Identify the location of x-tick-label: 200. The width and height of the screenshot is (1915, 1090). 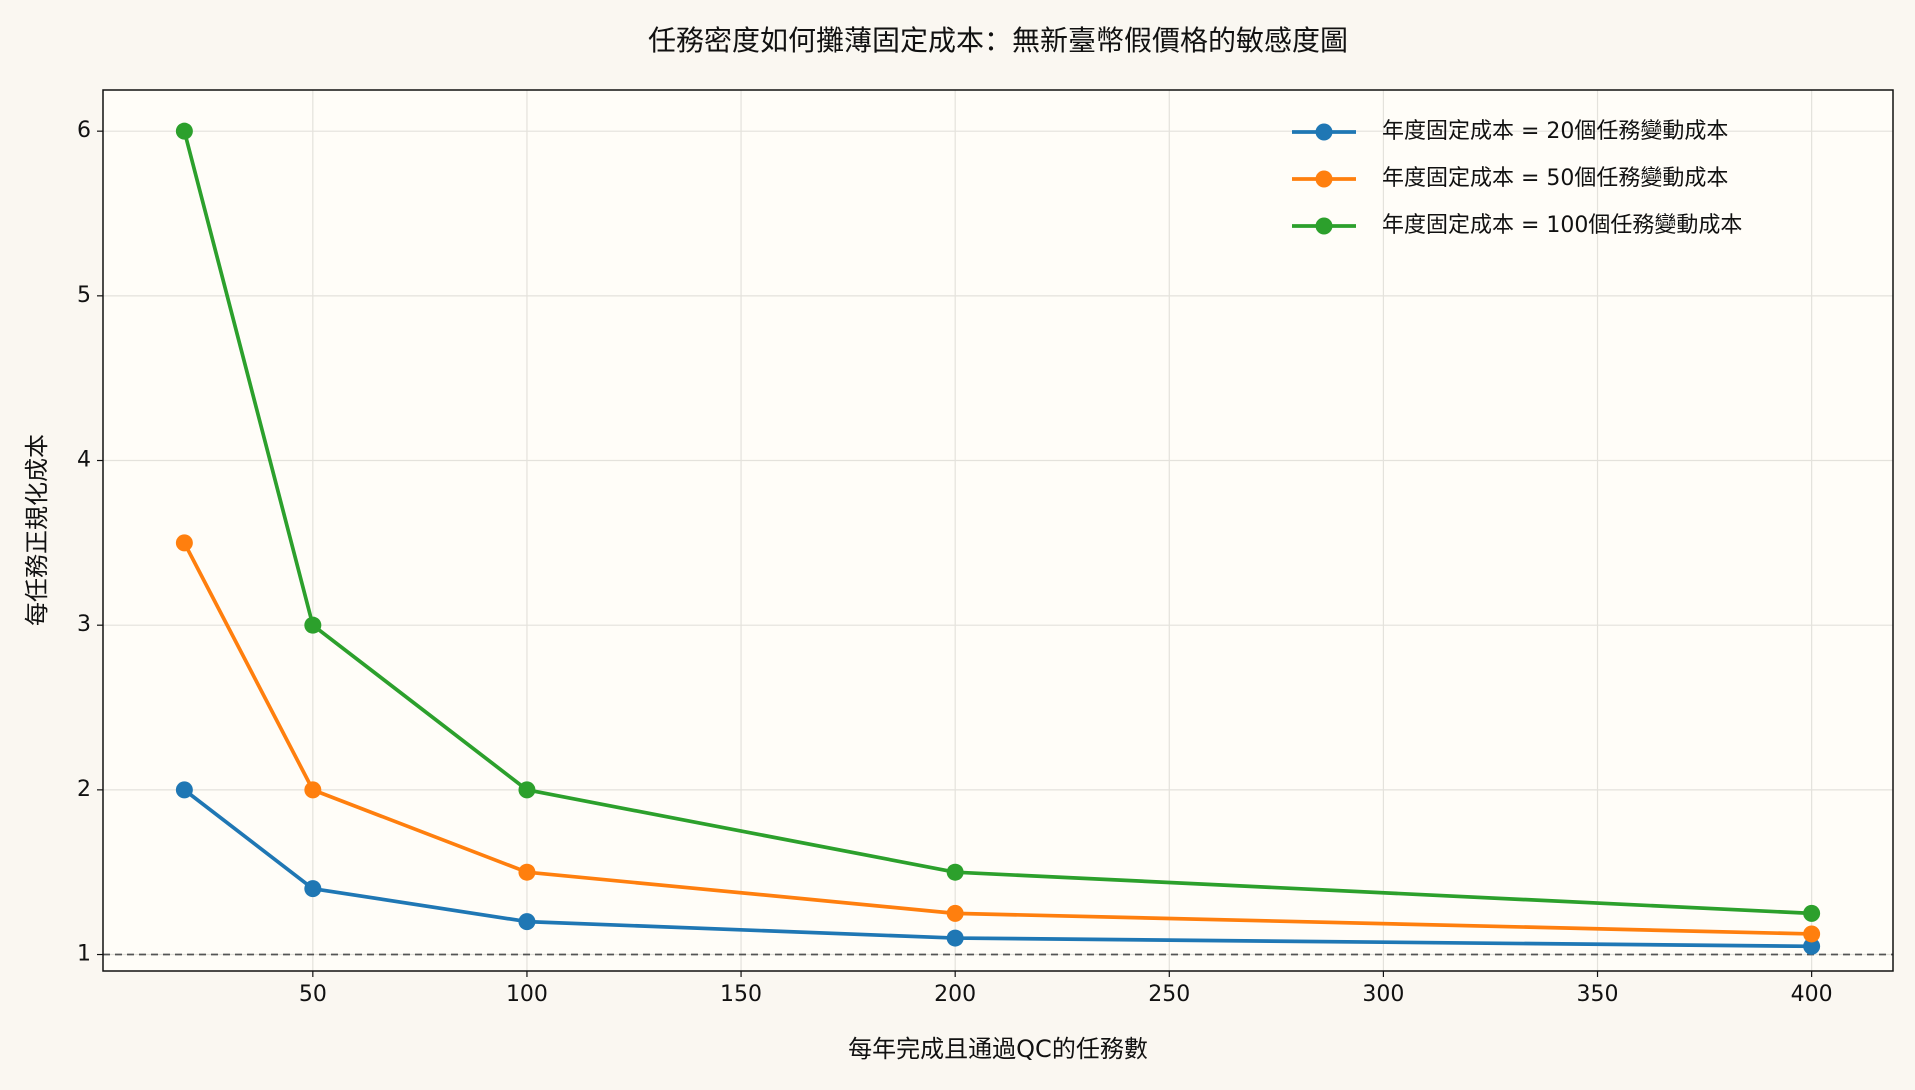
(955, 994).